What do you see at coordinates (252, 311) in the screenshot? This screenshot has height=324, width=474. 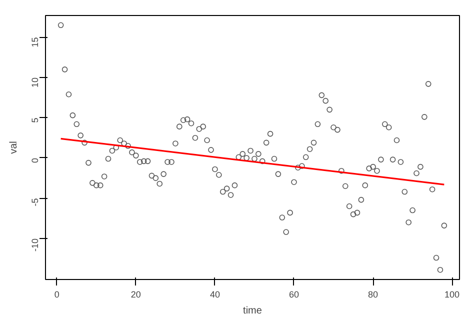 I see `x-axis-title: time` at bounding box center [252, 311].